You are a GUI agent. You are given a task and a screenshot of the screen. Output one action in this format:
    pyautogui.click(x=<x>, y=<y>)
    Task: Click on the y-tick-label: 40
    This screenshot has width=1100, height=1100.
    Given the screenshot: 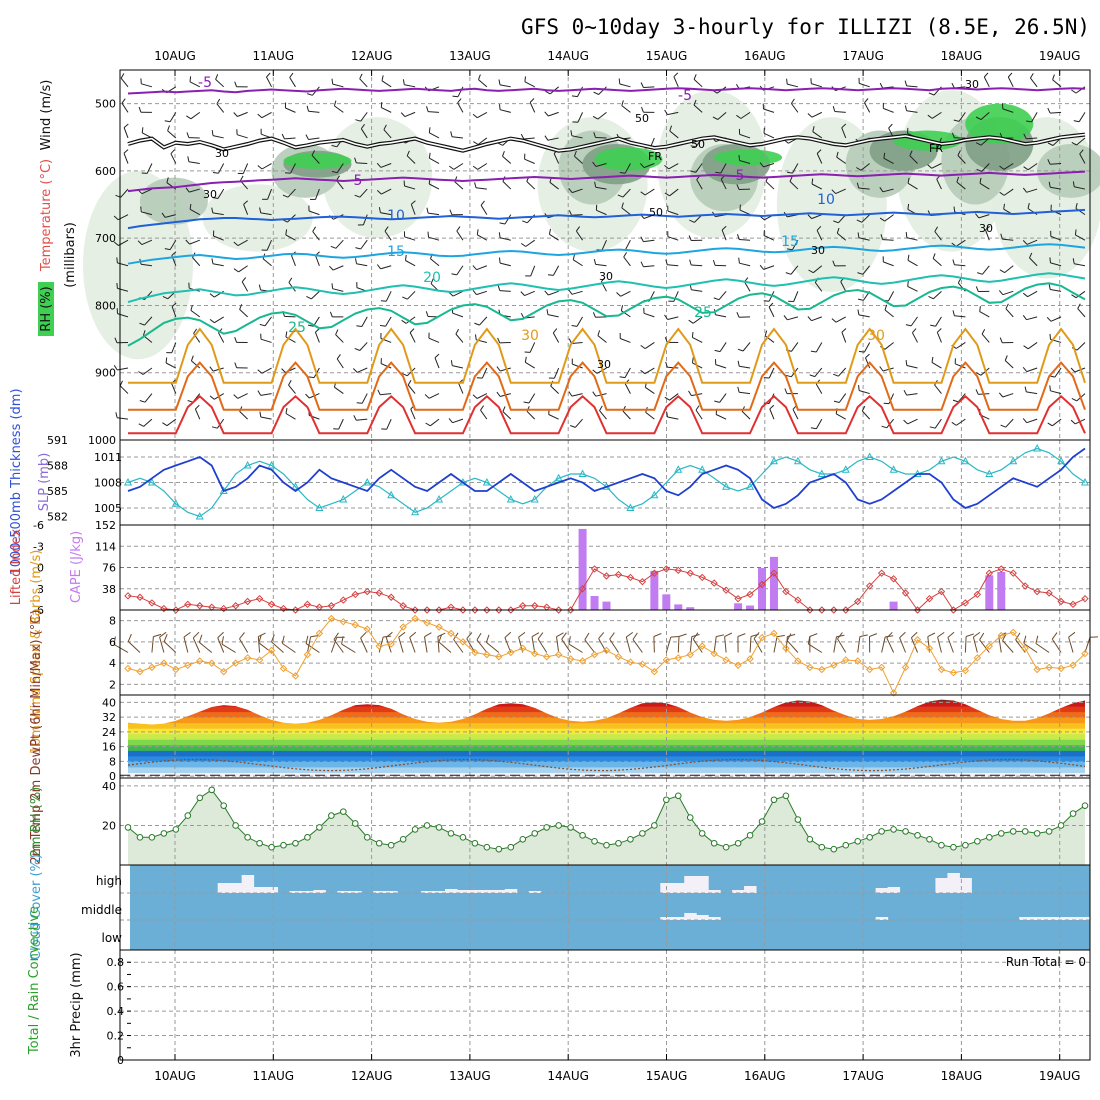 What is the action you would take?
    pyautogui.click(x=109, y=702)
    